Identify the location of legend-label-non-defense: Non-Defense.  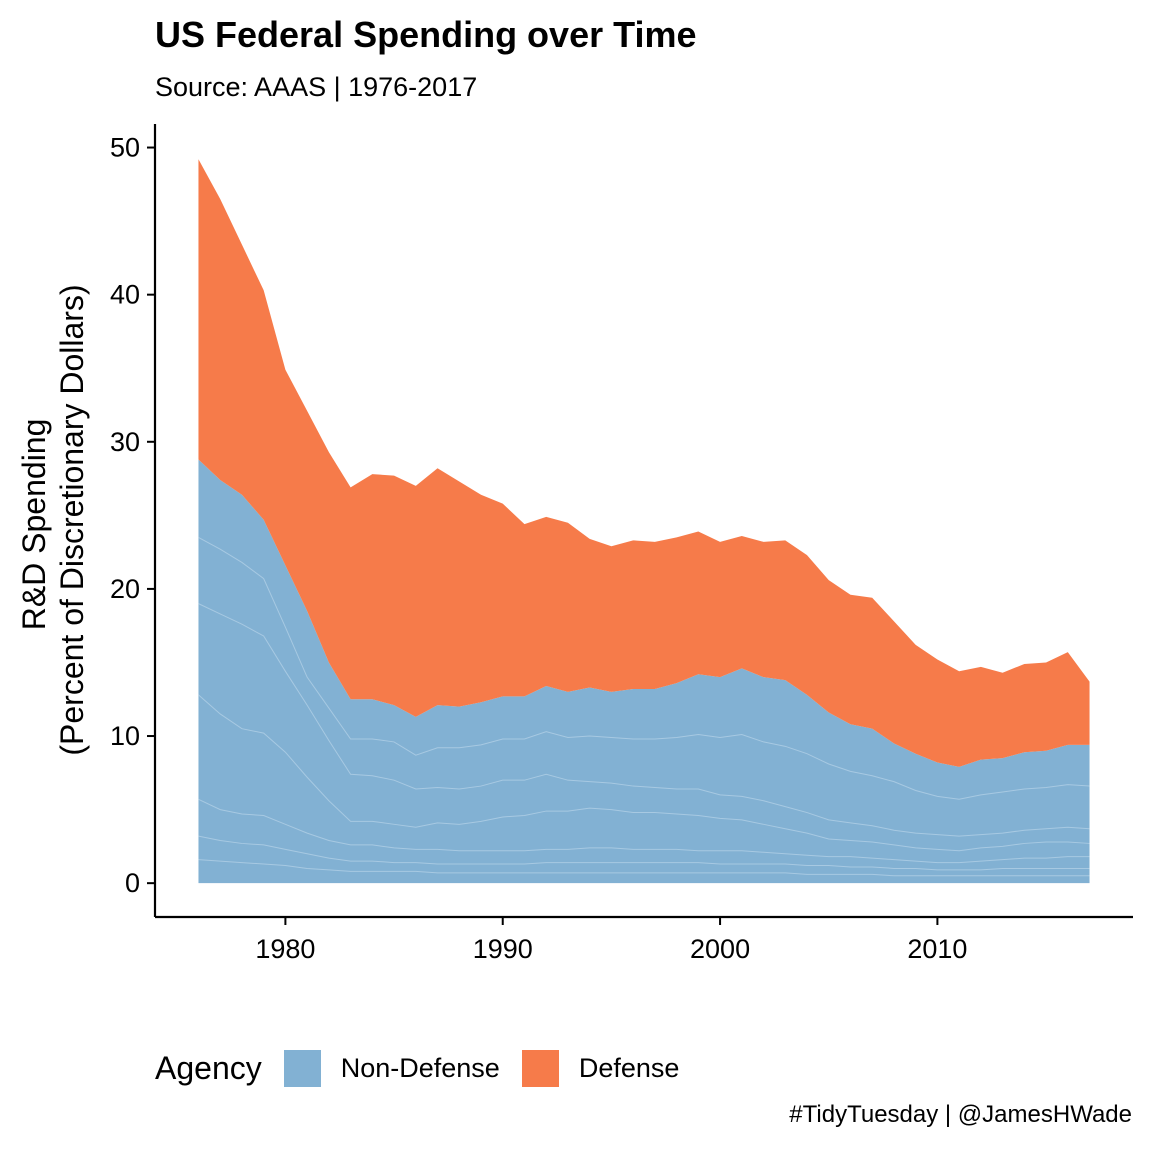
(420, 1067).